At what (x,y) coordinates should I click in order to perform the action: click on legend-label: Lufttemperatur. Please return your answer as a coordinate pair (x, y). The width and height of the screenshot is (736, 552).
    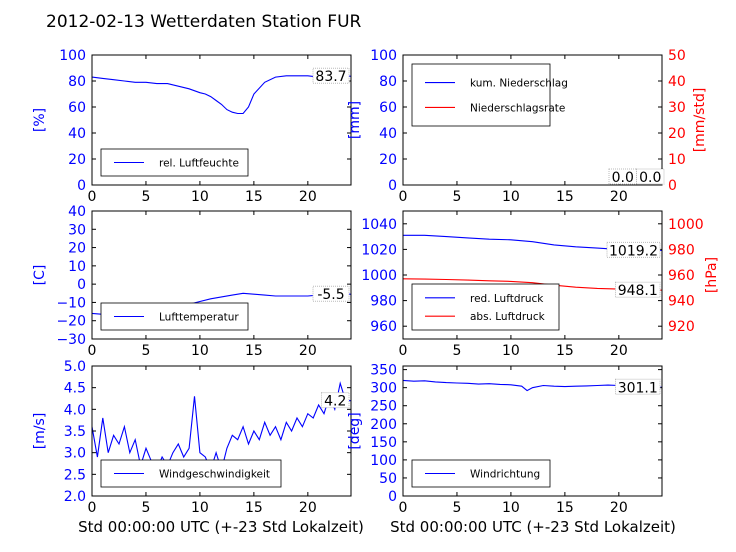
    Looking at the image, I should click on (199, 318).